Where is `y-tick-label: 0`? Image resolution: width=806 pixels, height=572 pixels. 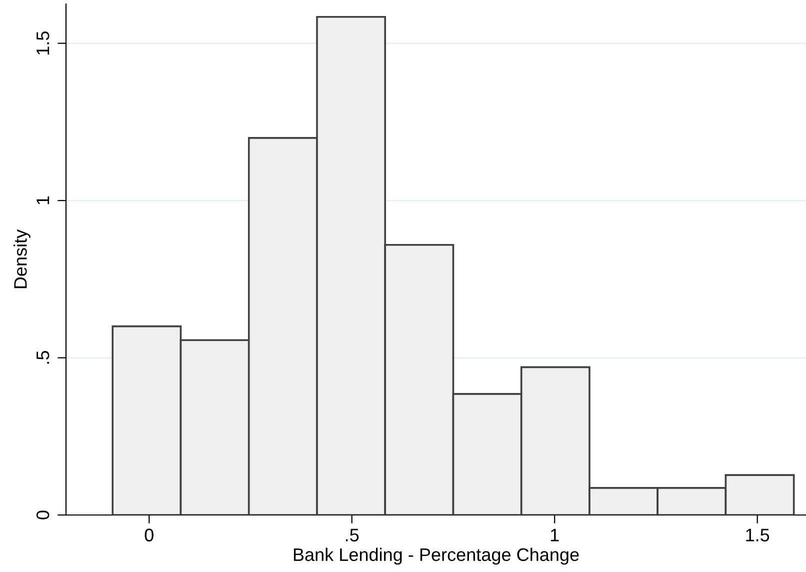
y-tick-label: 0 is located at coordinates (43, 515).